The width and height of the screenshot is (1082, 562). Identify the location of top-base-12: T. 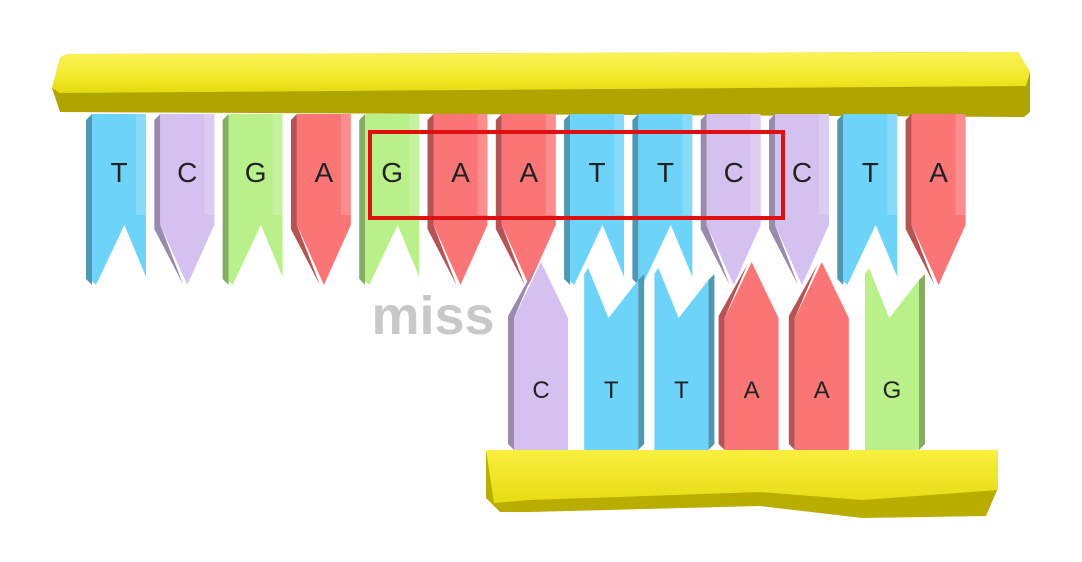
(867, 199).